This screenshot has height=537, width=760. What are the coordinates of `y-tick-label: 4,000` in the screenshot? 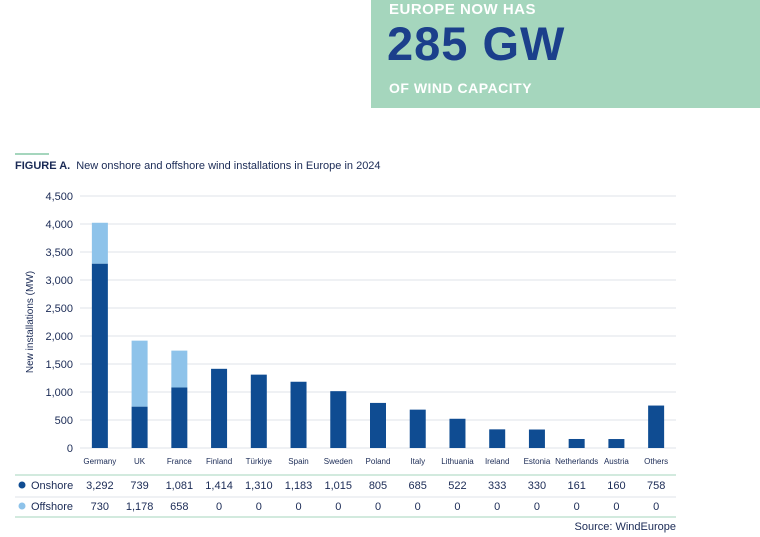 It's located at (59, 225).